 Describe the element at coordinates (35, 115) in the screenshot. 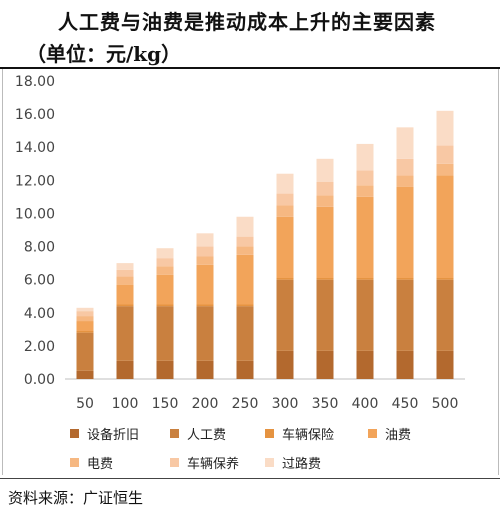

I see `y-tick-label: 16.00` at that location.